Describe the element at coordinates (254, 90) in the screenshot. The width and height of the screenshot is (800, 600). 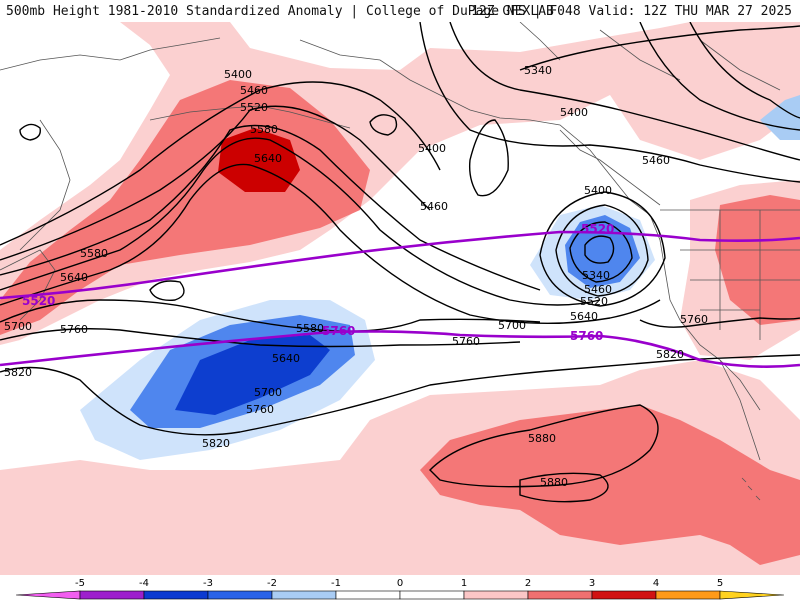
I see `label-5460-nw: 5460` at that location.